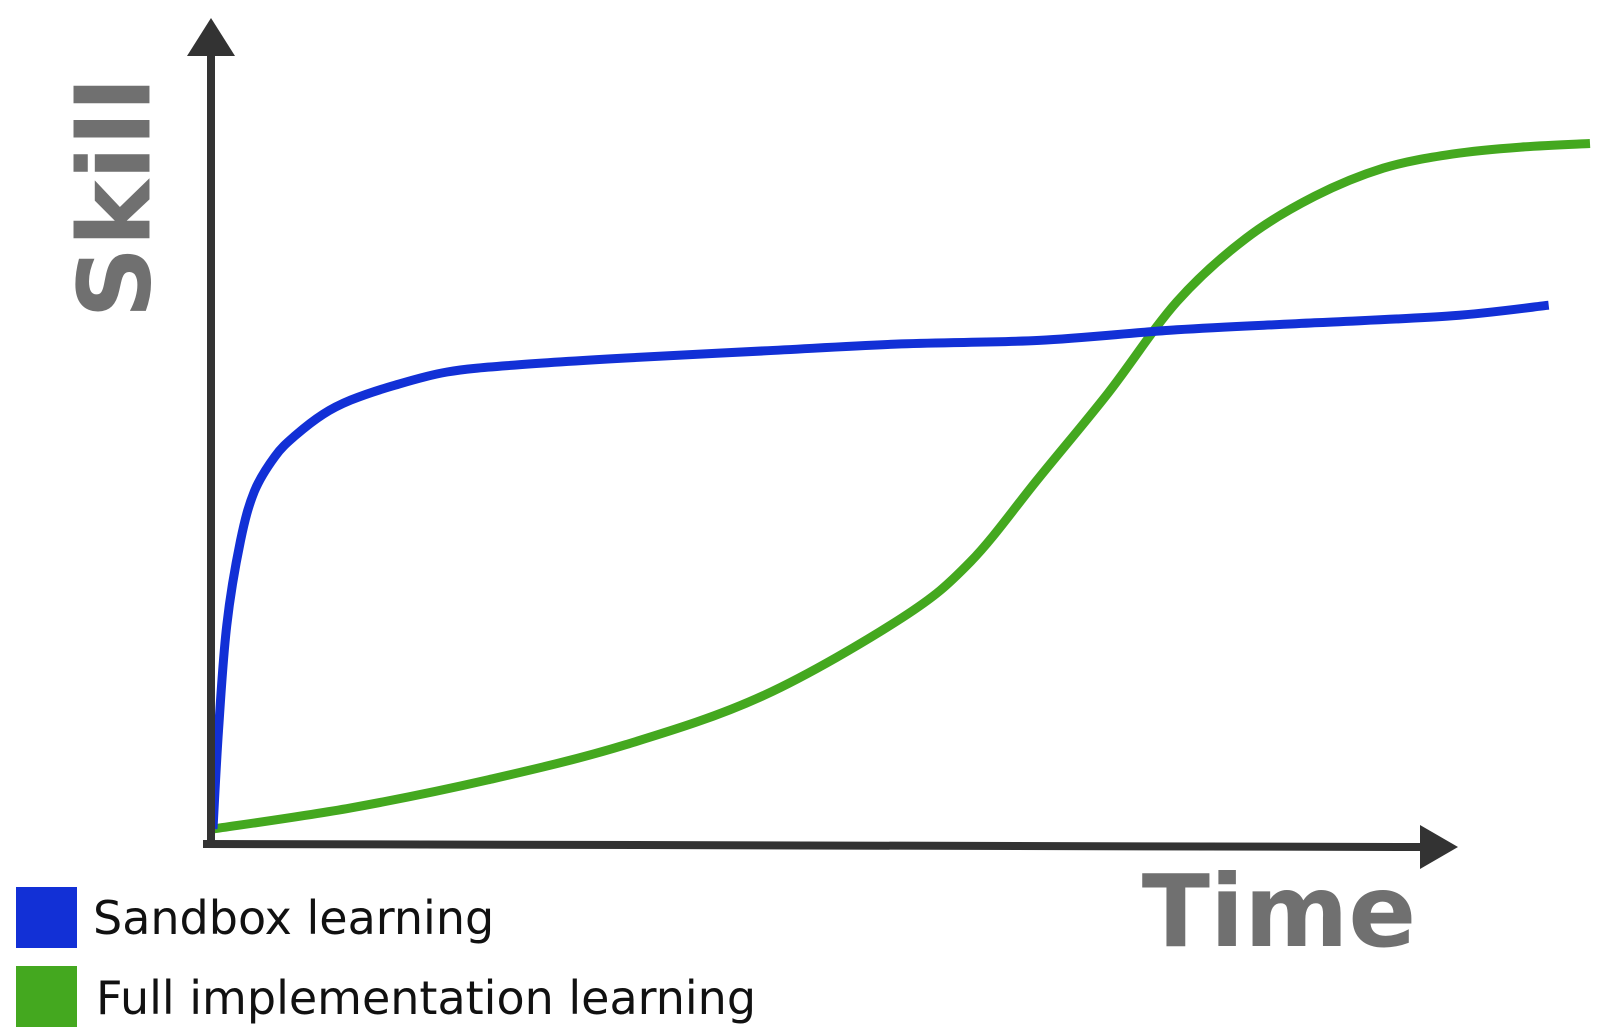 The image size is (1614, 1030). What do you see at coordinates (1279, 911) in the screenshot?
I see `x-axis-label: Time` at bounding box center [1279, 911].